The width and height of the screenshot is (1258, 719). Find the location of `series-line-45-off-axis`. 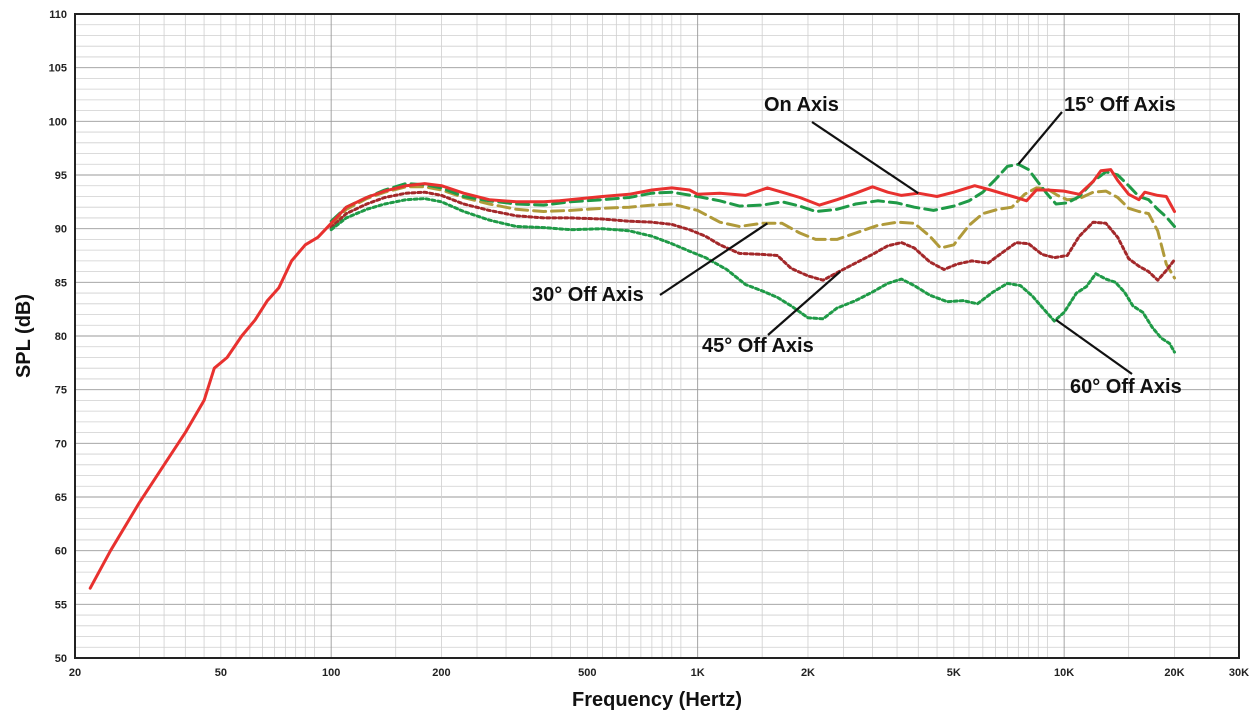

series-line-45-off-axis is located at coordinates (752, 236).